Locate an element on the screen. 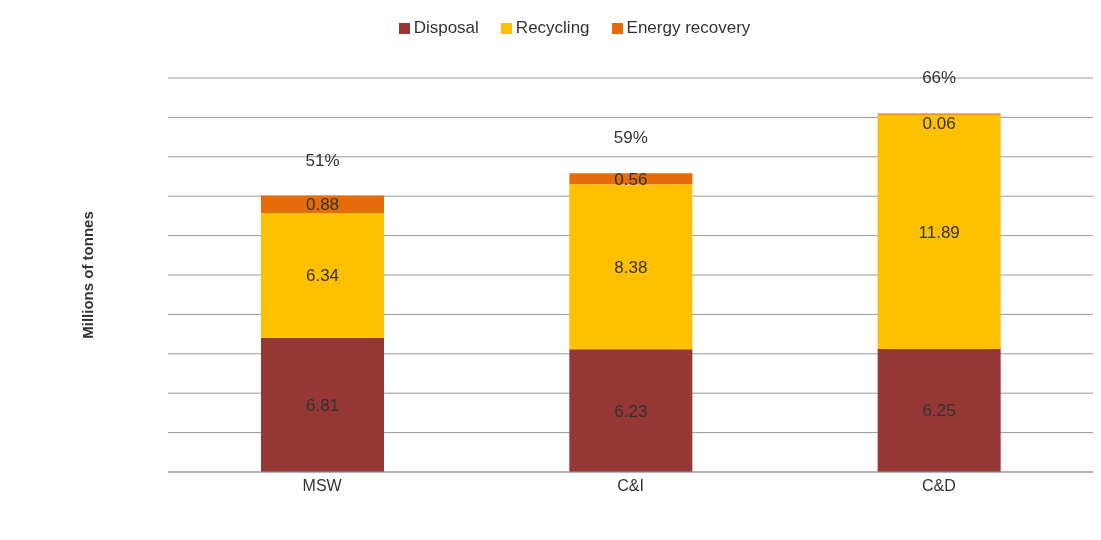 The height and width of the screenshot is (540, 1101). legend-label: Recycling is located at coordinates (552, 27).